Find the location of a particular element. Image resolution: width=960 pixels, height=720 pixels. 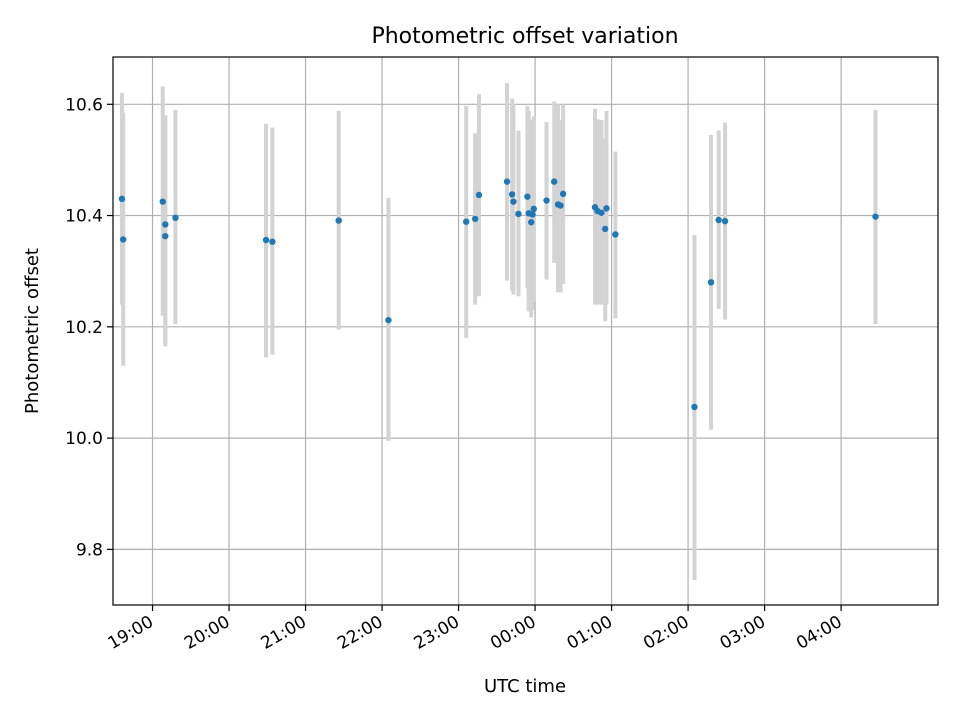

y-tick-label: 10.0 is located at coordinates (84, 439).